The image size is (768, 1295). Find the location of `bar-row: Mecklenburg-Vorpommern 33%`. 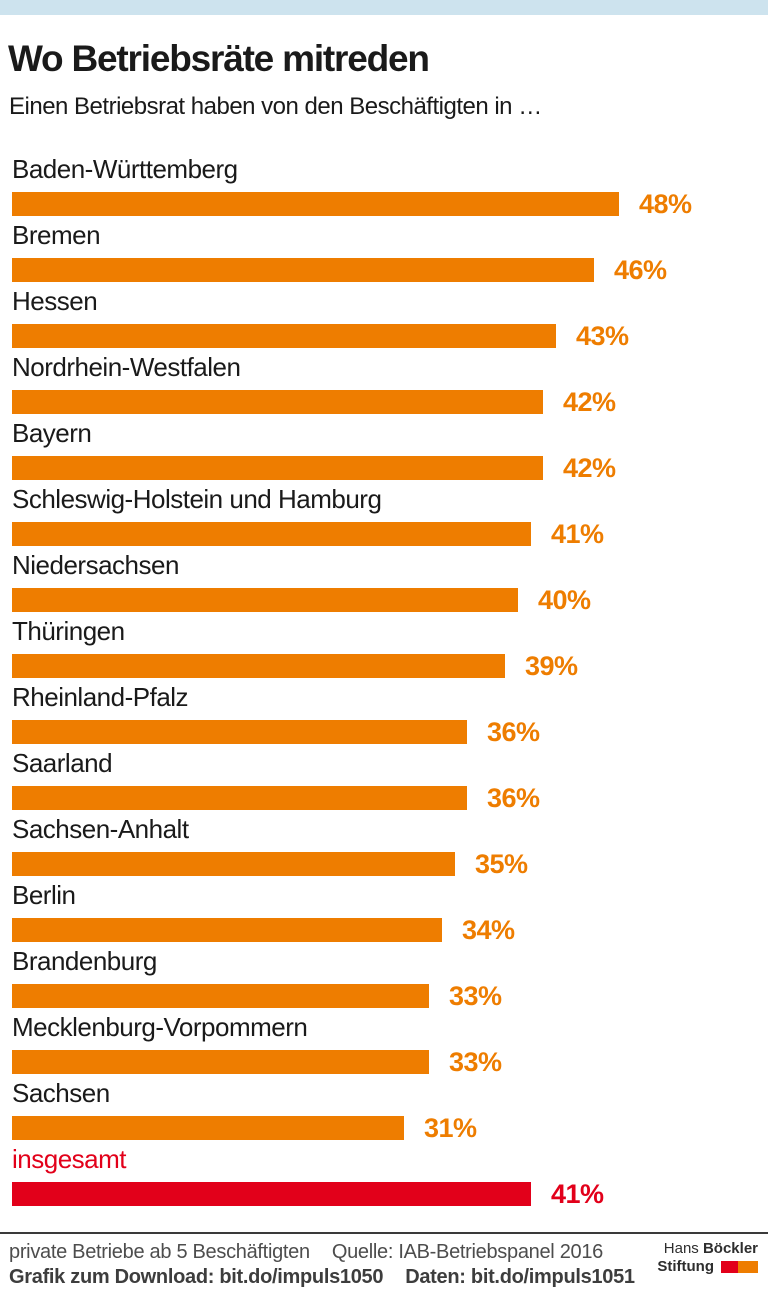

bar-row: Mecklenburg-Vorpommern 33% is located at coordinates (384, 1045).